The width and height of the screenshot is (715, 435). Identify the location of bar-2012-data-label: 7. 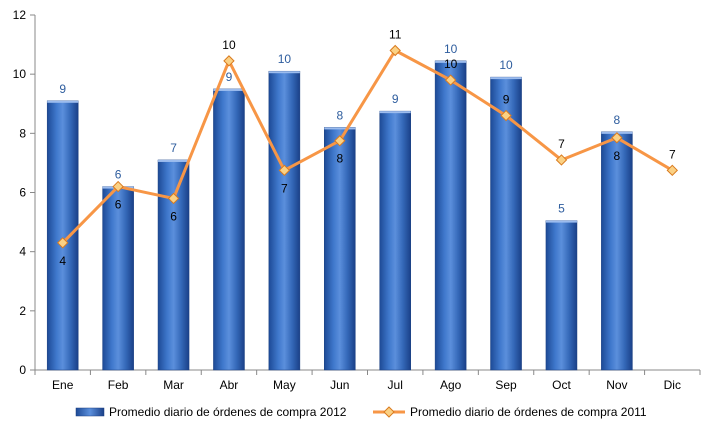
(173, 148).